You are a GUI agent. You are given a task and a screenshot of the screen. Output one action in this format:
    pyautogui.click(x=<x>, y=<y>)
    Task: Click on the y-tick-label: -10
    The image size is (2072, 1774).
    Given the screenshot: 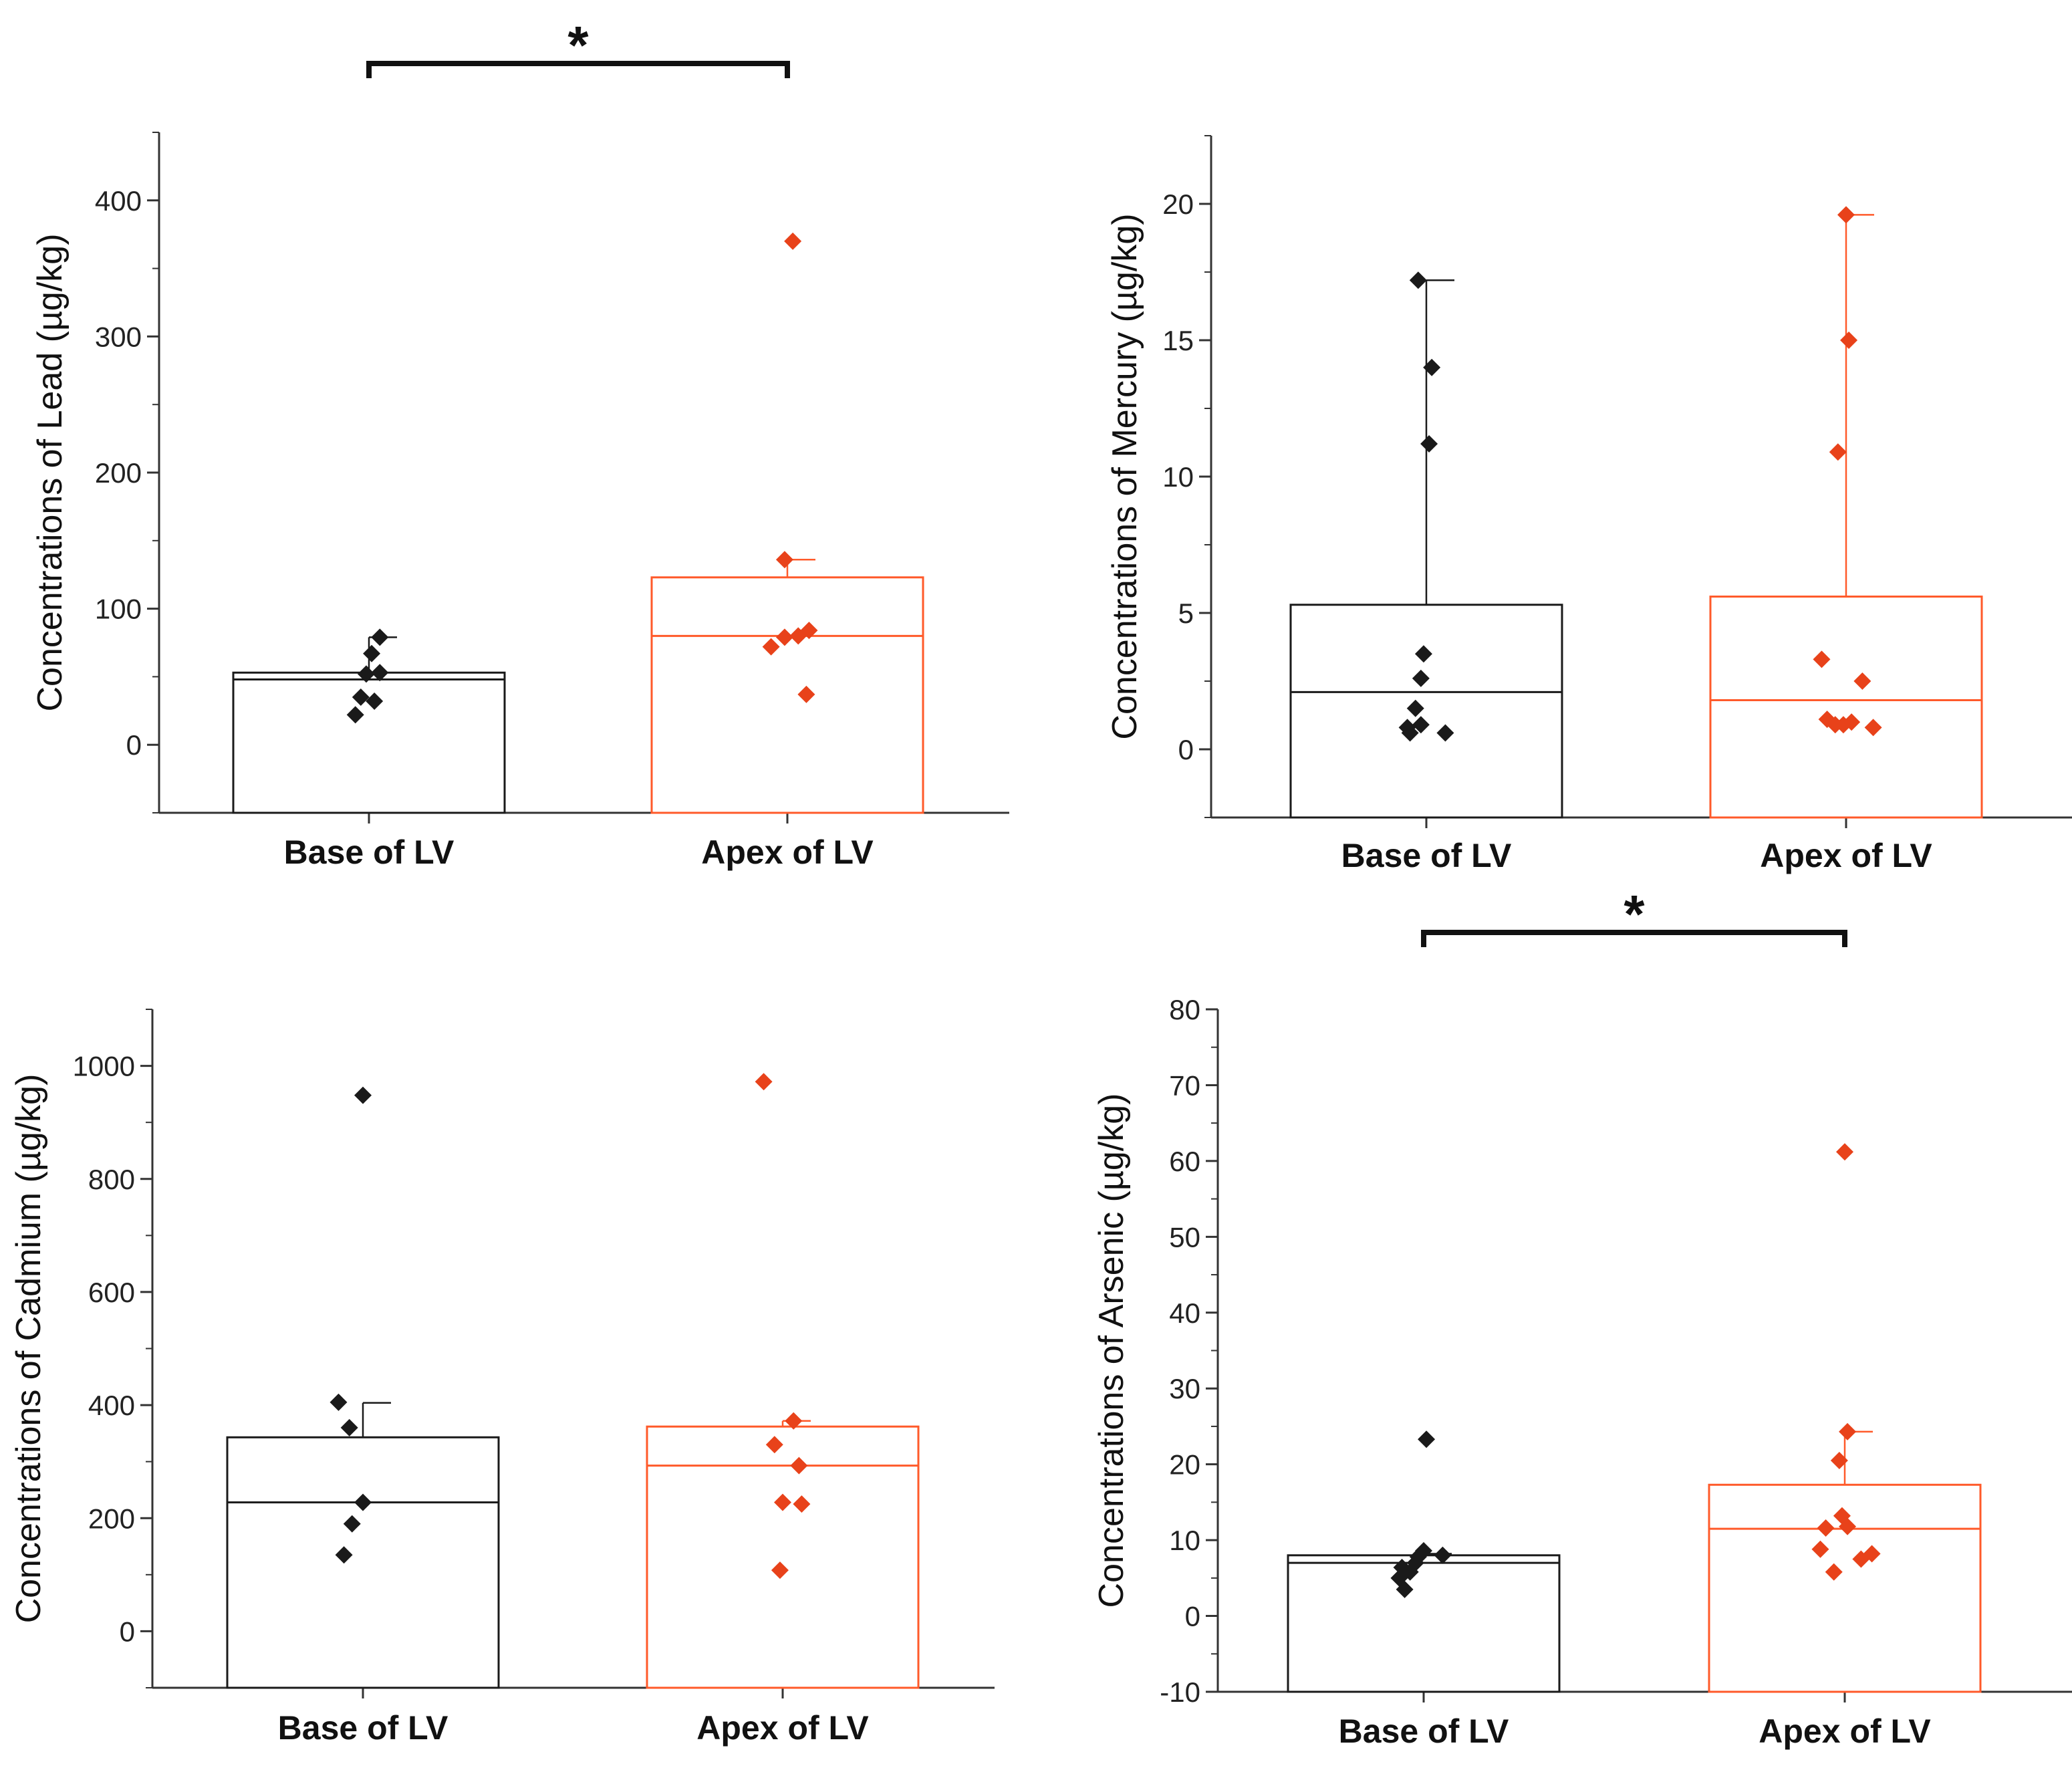 What is the action you would take?
    pyautogui.click(x=1180, y=1692)
    